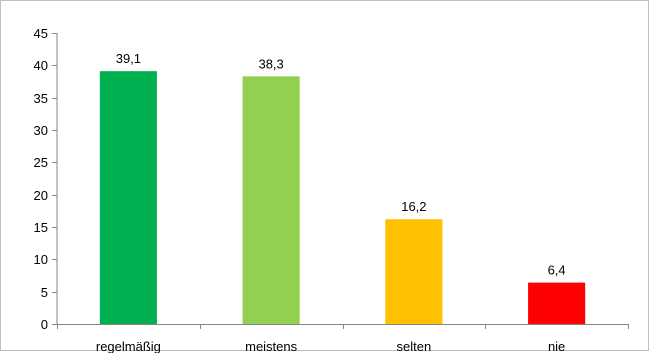 Image resolution: width=651 pixels, height=353 pixels. Describe the element at coordinates (41, 33) in the screenshot. I see `y-tick-label: 45` at that location.